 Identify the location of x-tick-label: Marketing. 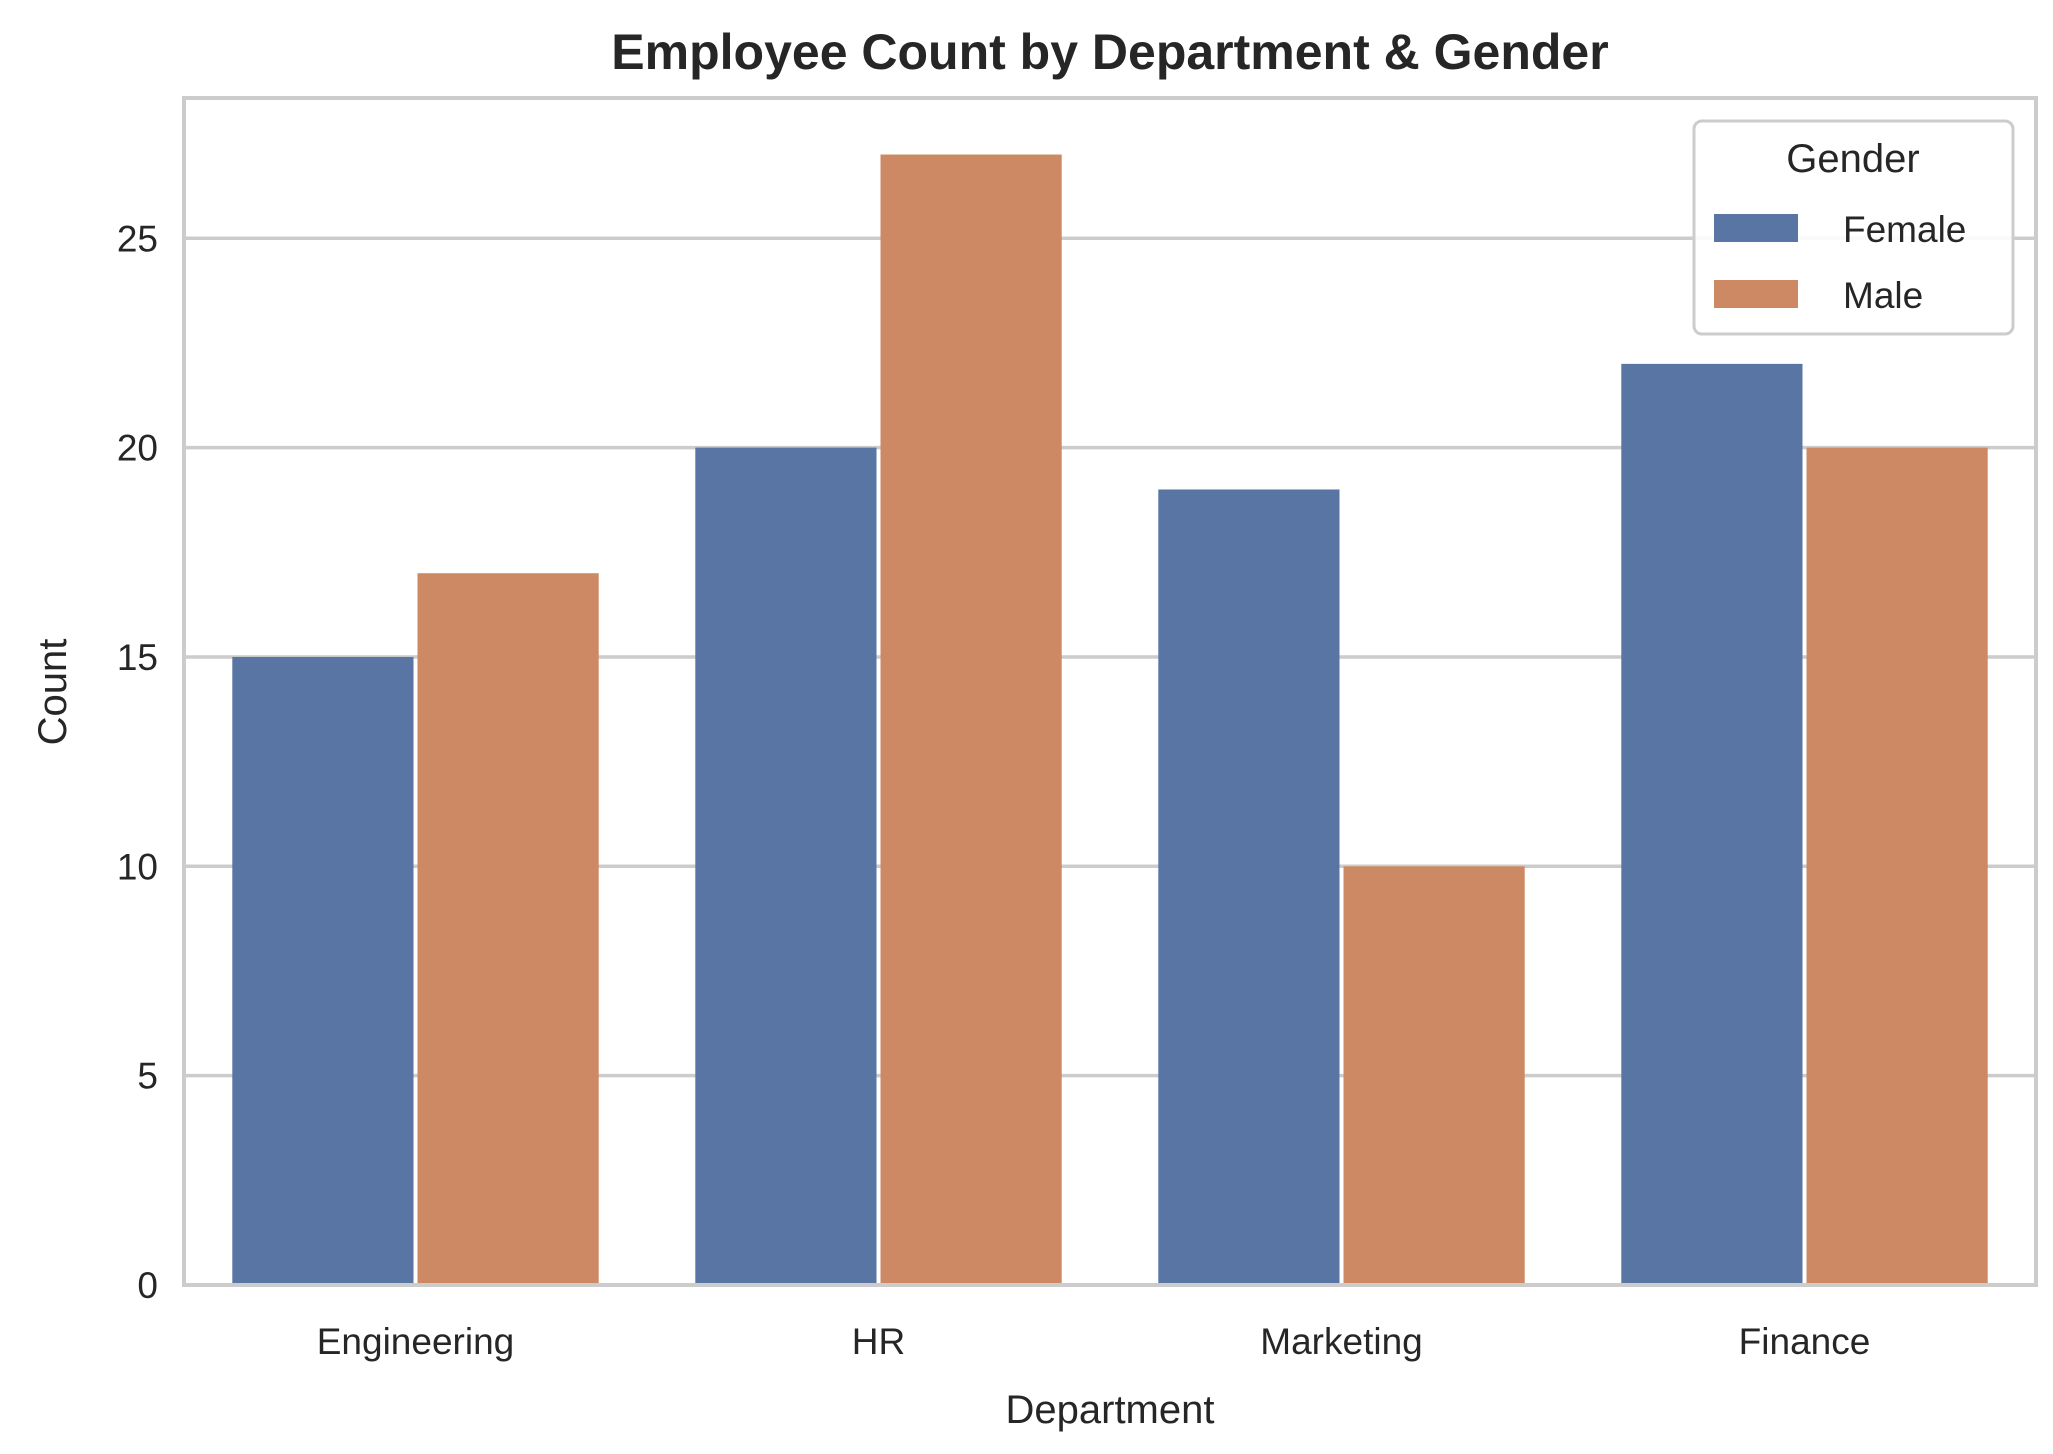
(1341, 1341).